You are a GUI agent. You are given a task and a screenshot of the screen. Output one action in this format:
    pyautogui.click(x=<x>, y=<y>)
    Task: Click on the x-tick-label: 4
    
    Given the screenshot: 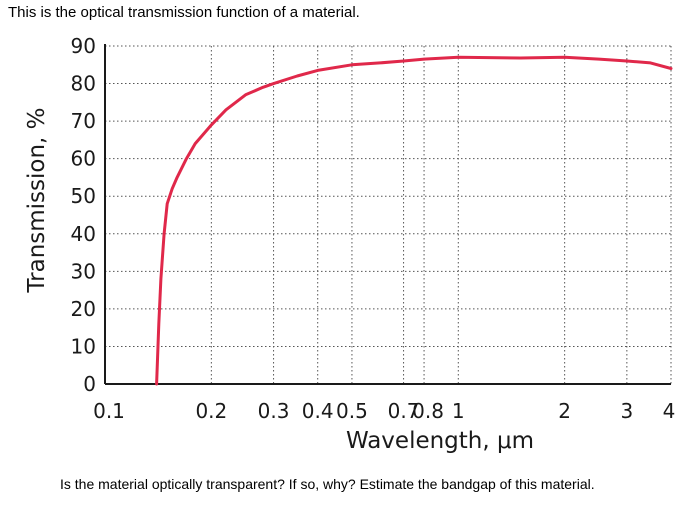 What is the action you would take?
    pyautogui.click(x=669, y=411)
    